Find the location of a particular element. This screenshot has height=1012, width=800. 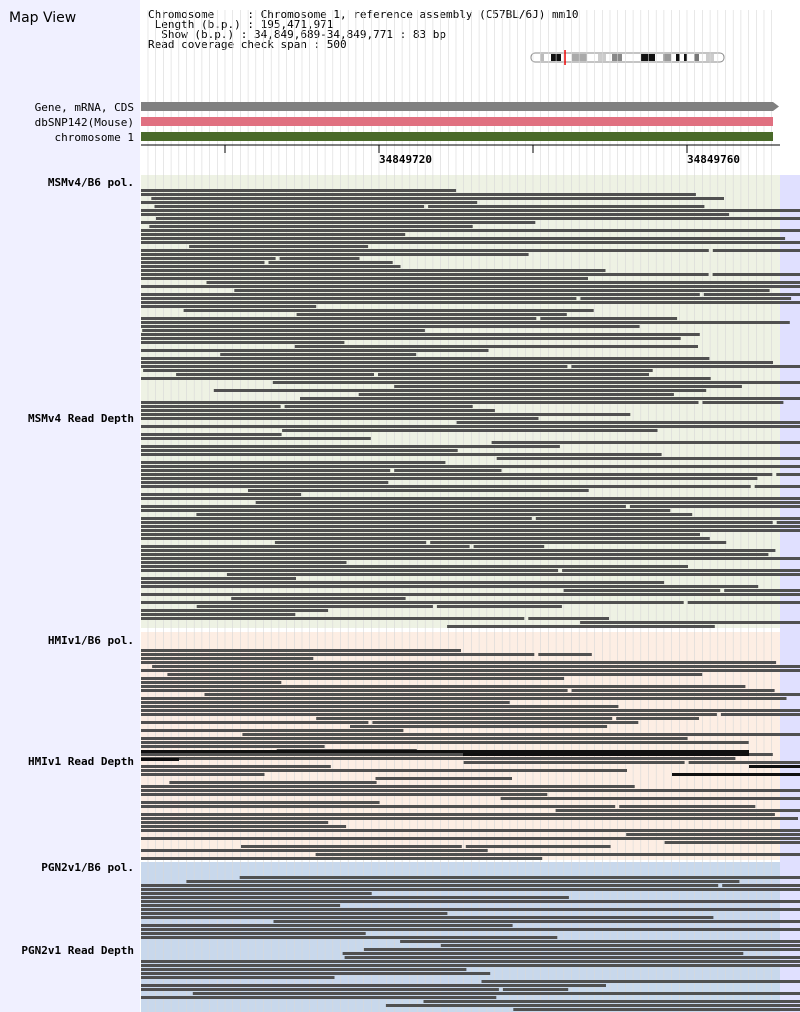

hmi-polymorphism-label: HMIv1/B6 pol. is located at coordinates (90, 640).